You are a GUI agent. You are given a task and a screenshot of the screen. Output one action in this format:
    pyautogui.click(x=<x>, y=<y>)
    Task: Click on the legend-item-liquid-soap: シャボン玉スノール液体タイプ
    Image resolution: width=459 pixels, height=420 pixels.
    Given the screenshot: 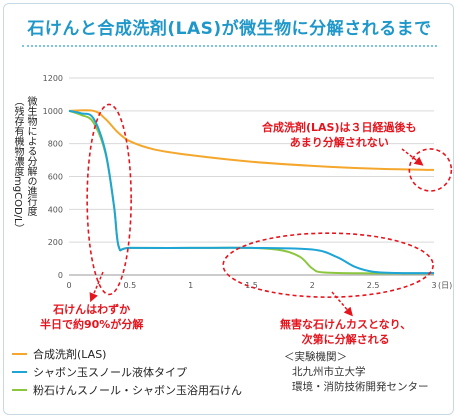 What is the action you would take?
    pyautogui.click(x=127, y=372)
    